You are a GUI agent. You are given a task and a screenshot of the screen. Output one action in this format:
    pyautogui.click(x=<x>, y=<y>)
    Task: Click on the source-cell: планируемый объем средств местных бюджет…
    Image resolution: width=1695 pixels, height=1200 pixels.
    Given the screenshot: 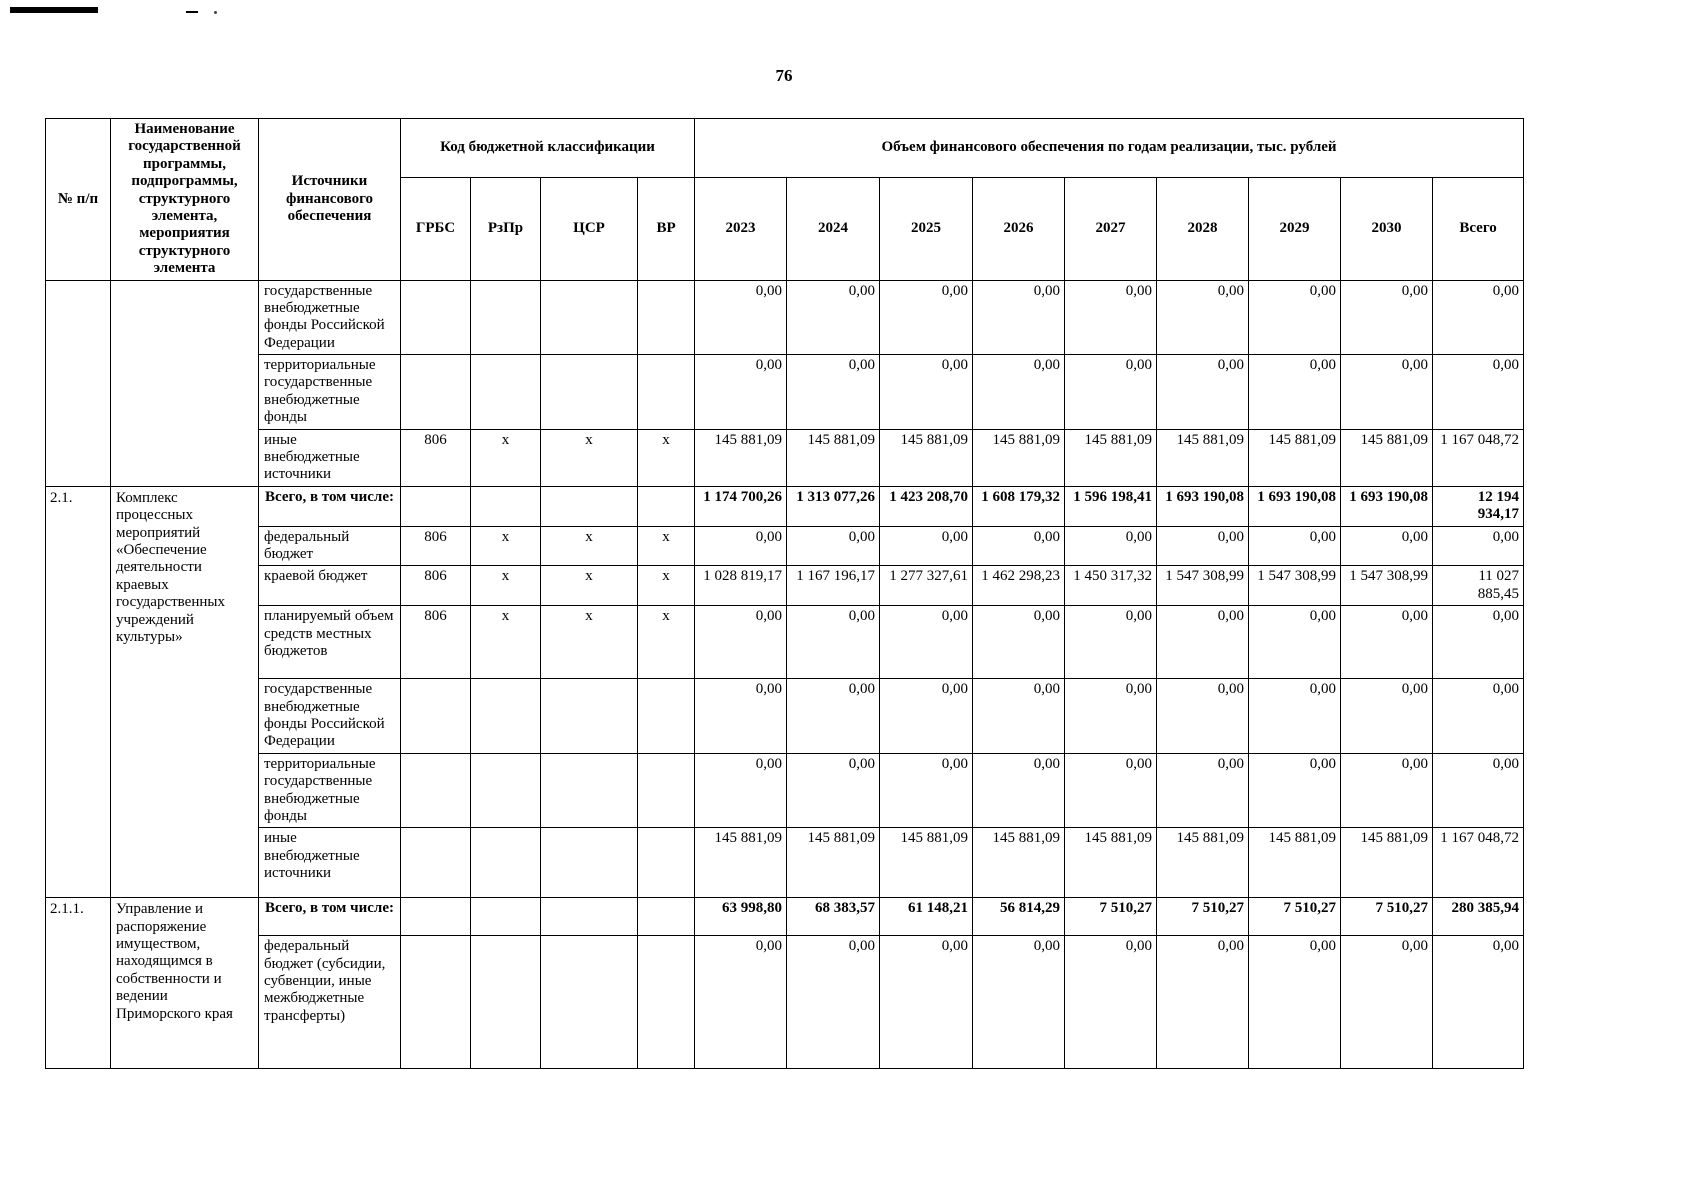 What is the action you would take?
    pyautogui.click(x=329, y=642)
    